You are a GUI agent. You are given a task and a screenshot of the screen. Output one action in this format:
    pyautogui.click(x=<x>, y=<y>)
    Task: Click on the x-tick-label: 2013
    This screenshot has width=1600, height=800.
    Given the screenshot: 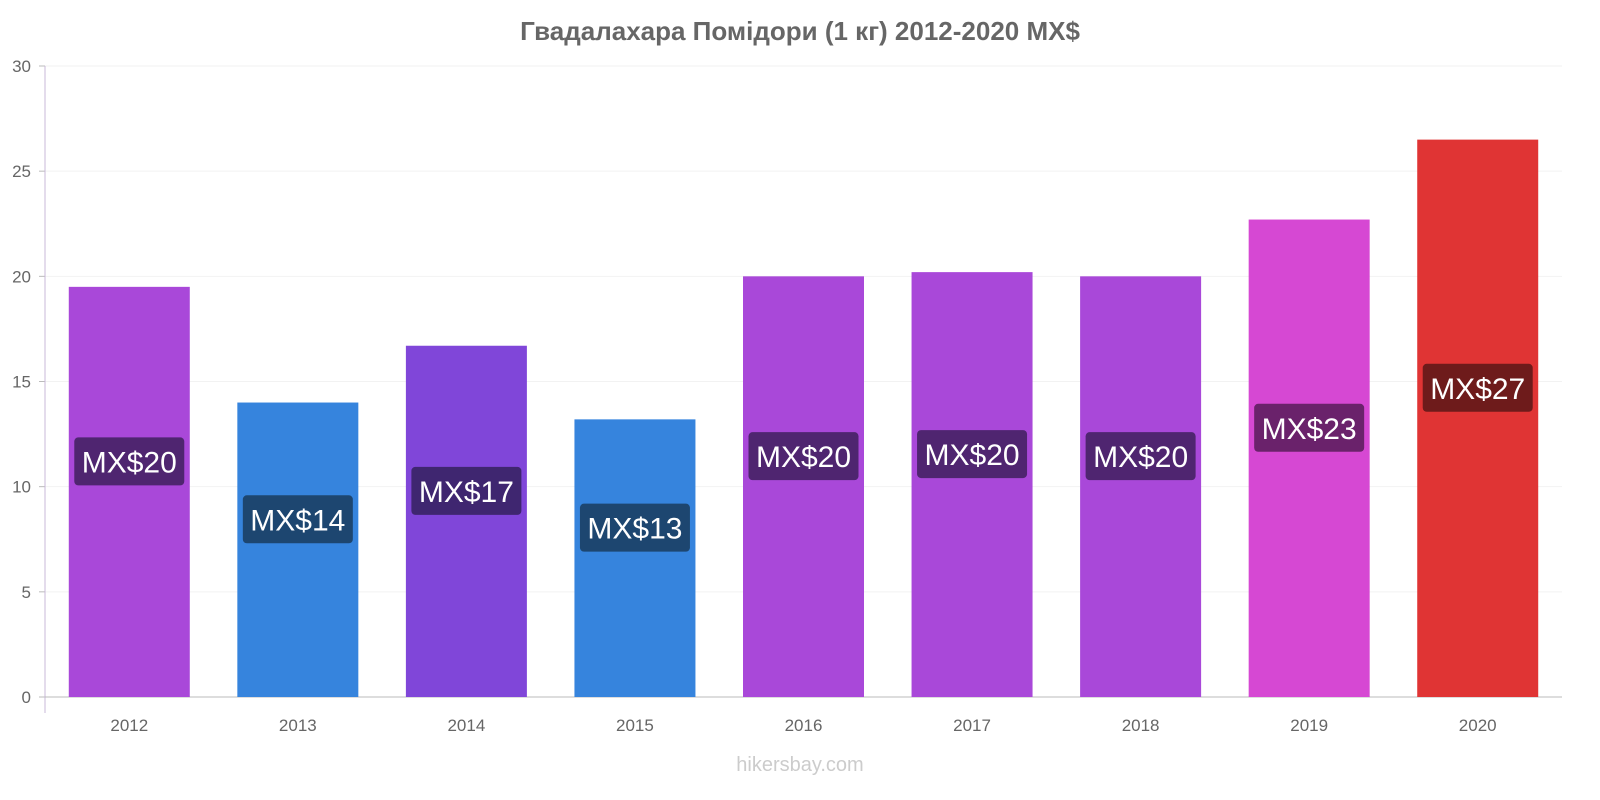 What is the action you would take?
    pyautogui.click(x=298, y=725)
    